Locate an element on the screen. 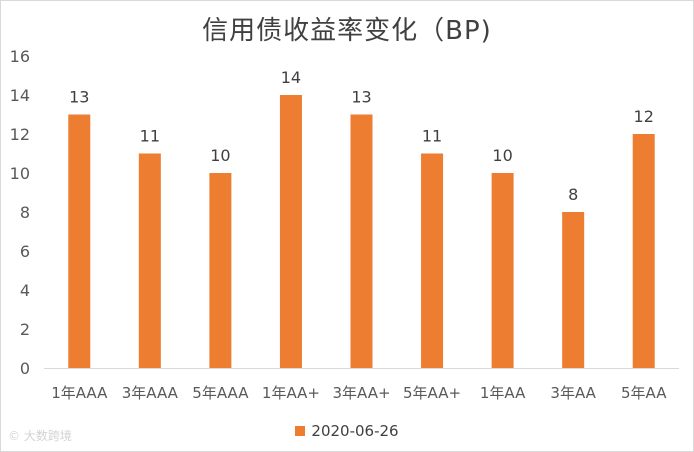  x-tick-label: 3年AA is located at coordinates (573, 393).